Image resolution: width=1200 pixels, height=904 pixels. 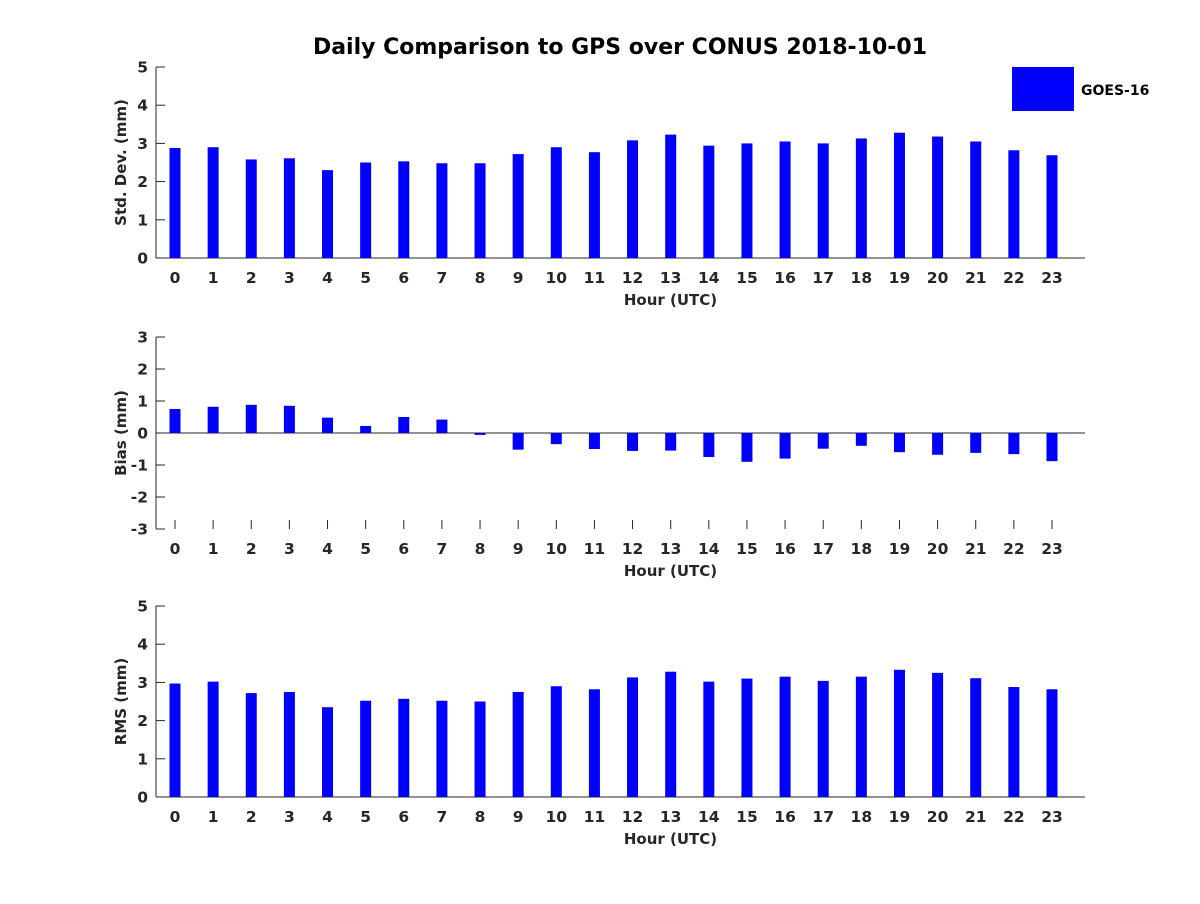 What do you see at coordinates (142, 645) in the screenshot?
I see `y-tick-label: 4` at bounding box center [142, 645].